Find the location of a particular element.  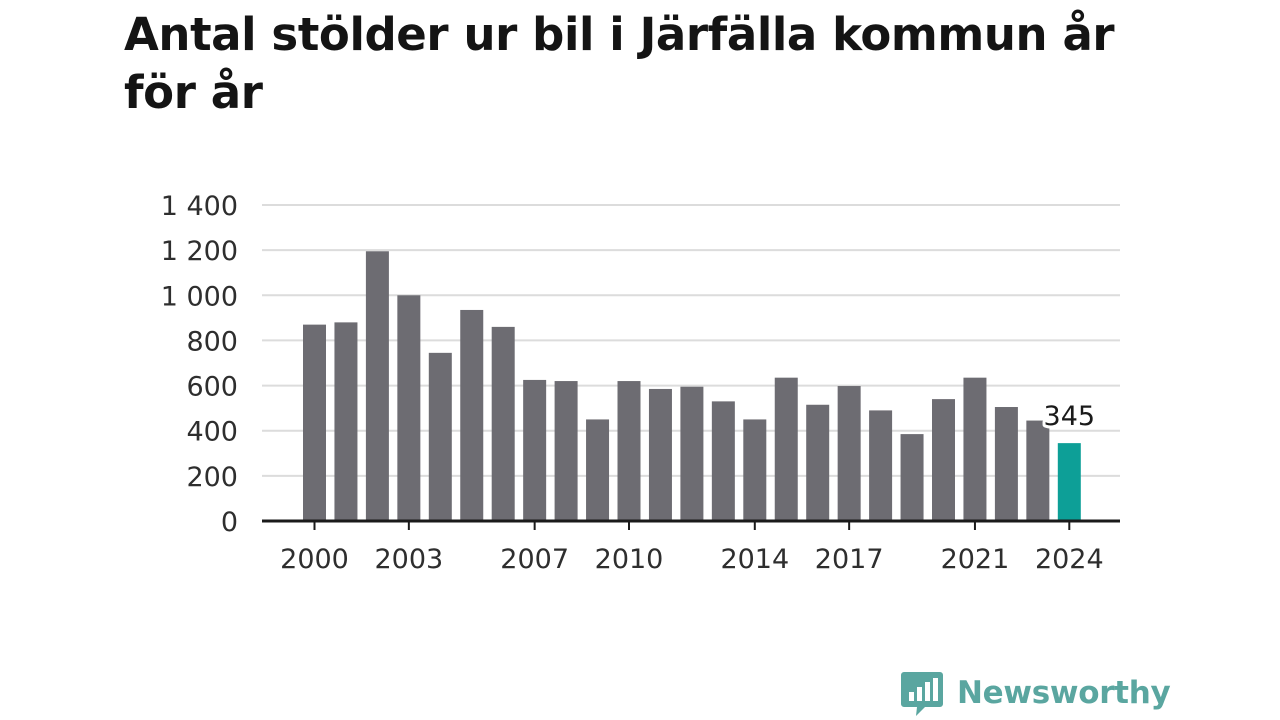

bar-2000 is located at coordinates (314, 422).